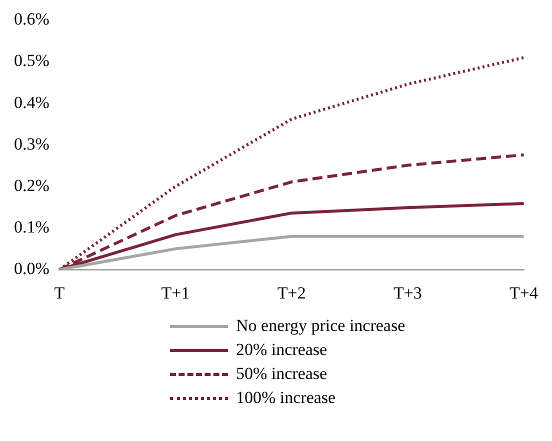 The image size is (552, 441). What do you see at coordinates (32, 185) in the screenshot?
I see `y-tick-label: 0.2%` at bounding box center [32, 185].